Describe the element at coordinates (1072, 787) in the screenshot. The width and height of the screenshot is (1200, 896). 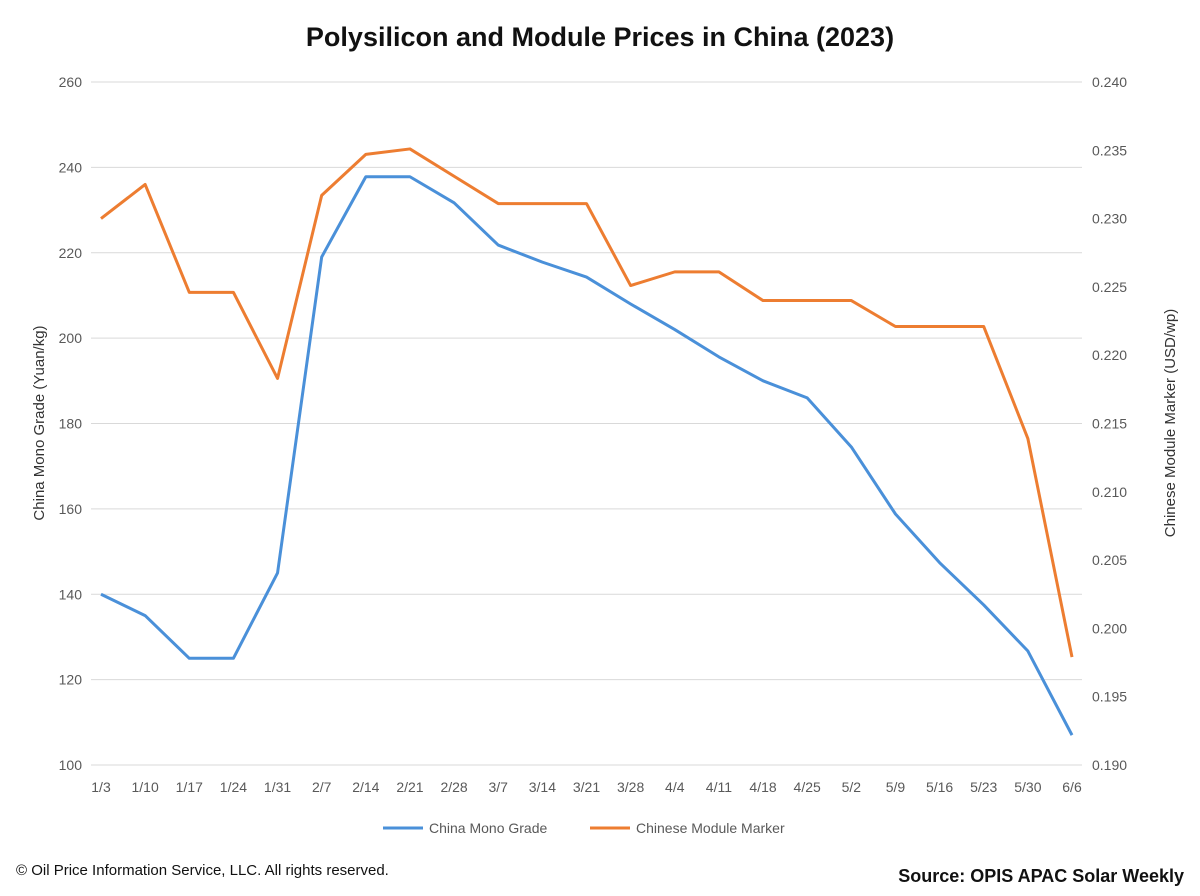
I see `x-tick-label: 6/6` at that location.